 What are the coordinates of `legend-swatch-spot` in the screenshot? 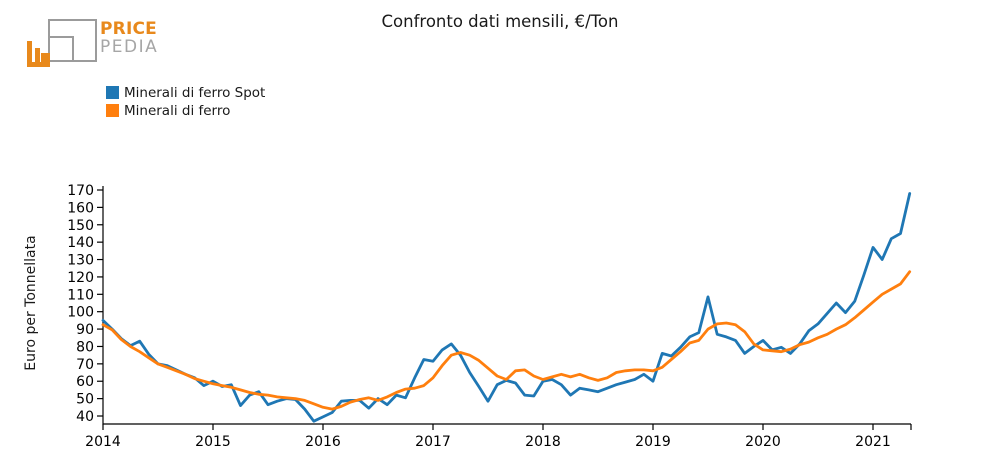 It's located at (112, 92).